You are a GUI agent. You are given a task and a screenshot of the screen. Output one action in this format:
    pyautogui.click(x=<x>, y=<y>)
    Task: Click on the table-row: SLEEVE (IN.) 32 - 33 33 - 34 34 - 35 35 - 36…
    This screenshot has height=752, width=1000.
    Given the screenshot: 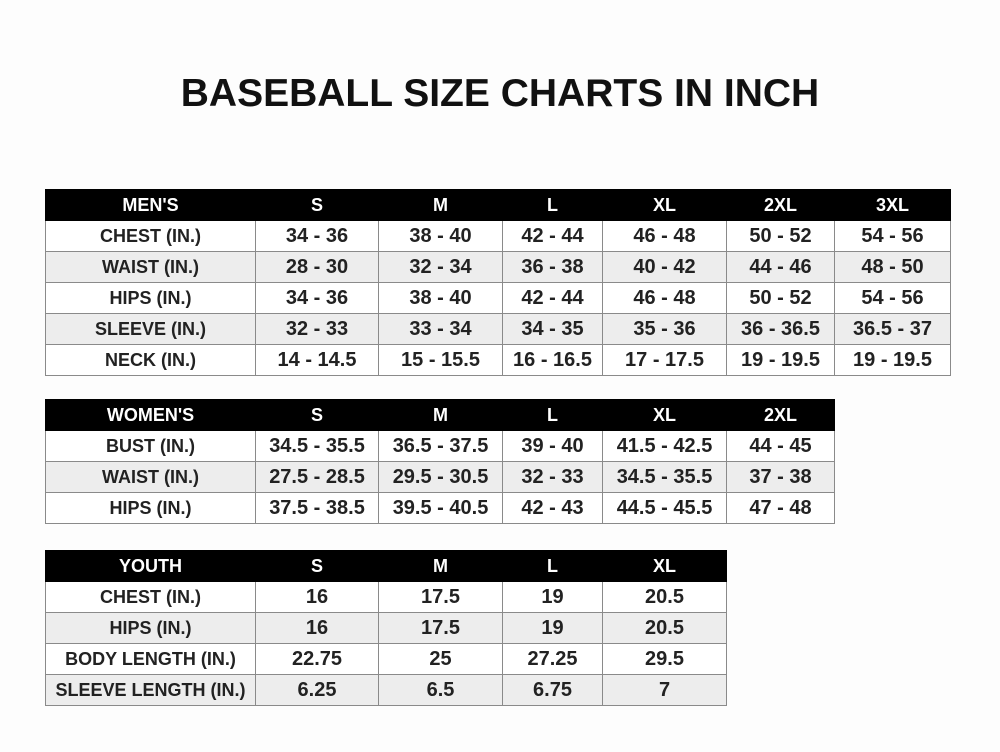 What is the action you would take?
    pyautogui.click(x=498, y=329)
    